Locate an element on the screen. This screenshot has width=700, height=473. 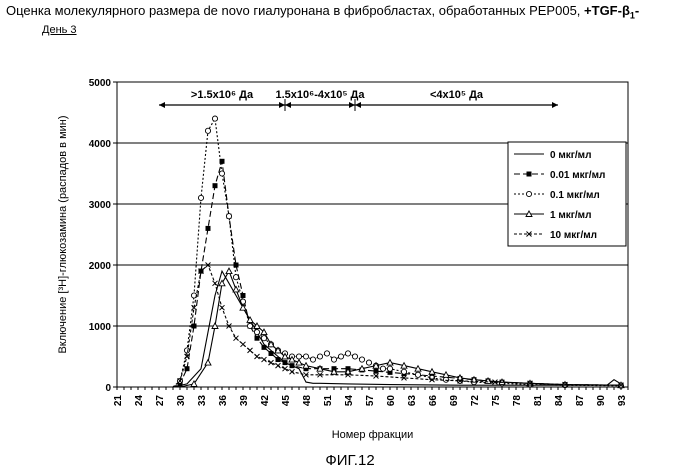
x-tick-label: 24 is located at coordinates (139, 401).